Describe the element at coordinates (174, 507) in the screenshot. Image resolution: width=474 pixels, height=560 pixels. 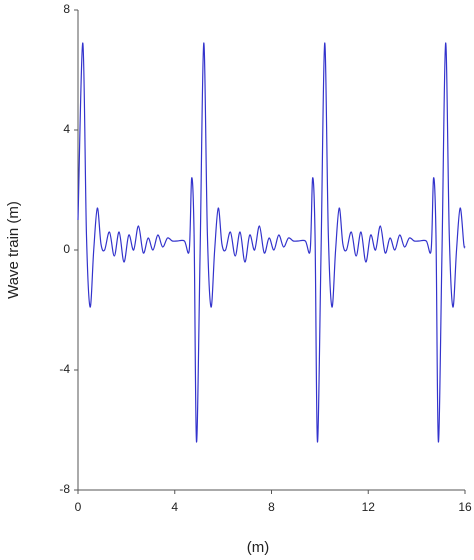
I see `x-tick-label: 4` at that location.